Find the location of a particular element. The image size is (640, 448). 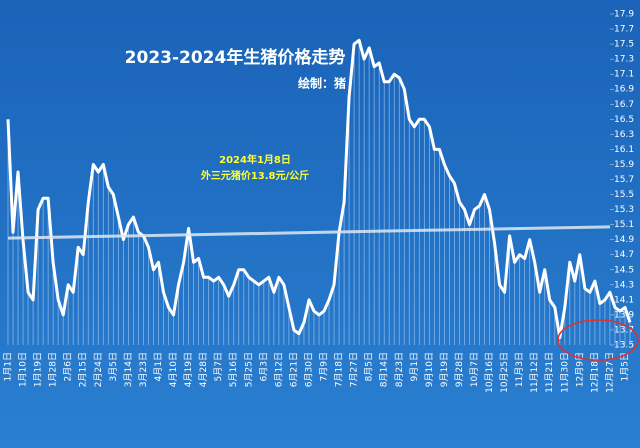

x-tick-label: 4月10日 is located at coordinates (173, 369).